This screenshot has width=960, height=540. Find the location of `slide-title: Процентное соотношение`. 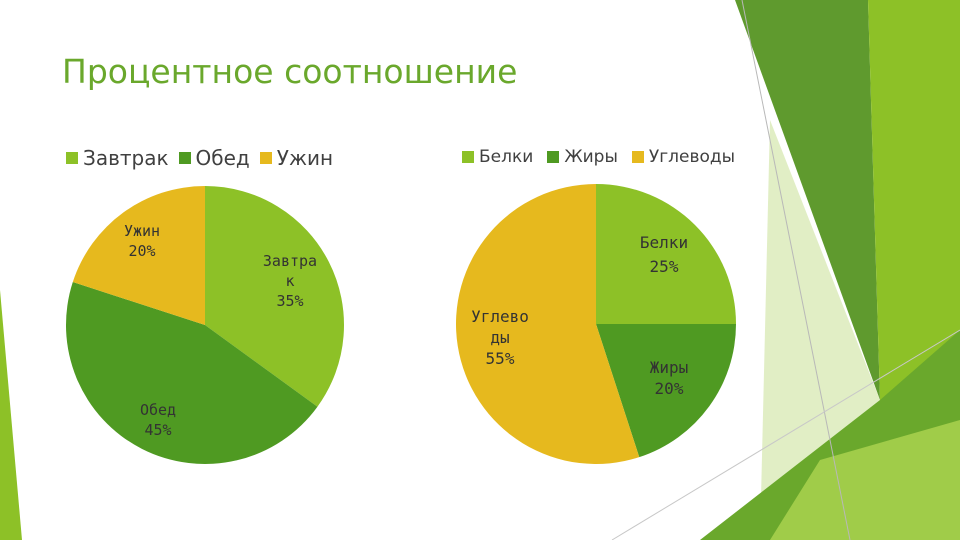

slide-title: Процентное соотношение is located at coordinates (290, 71).